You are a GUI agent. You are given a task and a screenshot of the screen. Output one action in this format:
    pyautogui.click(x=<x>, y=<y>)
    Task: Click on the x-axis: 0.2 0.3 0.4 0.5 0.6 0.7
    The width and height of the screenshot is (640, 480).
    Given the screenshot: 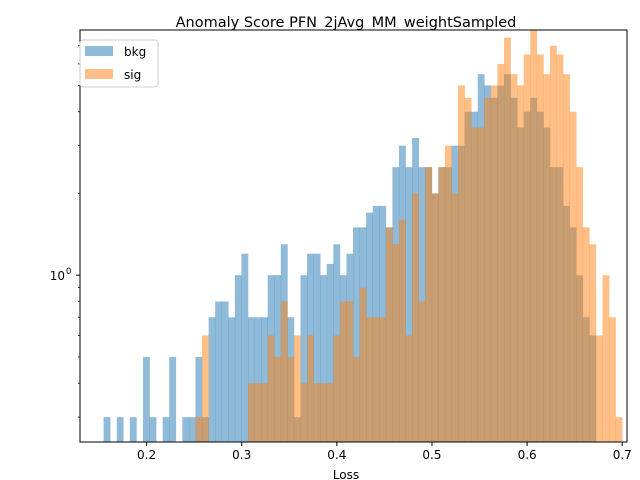 What is the action you would take?
    pyautogui.click(x=384, y=452)
    